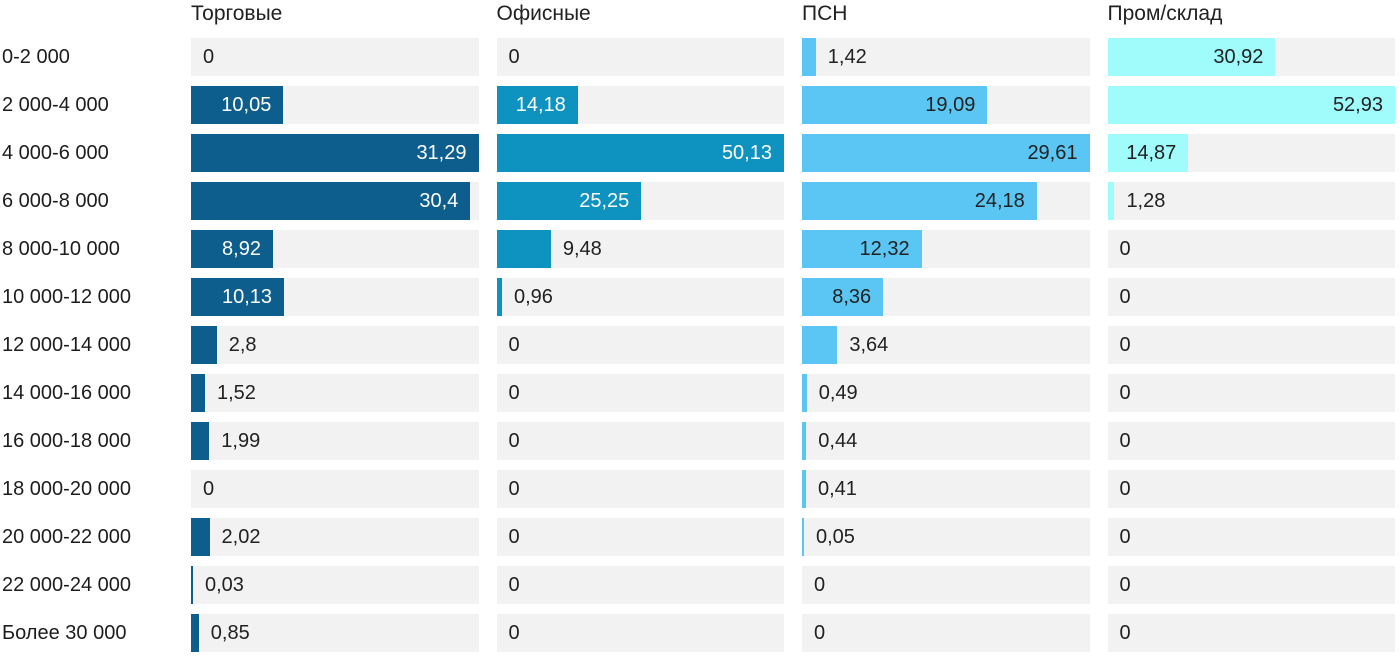  I want to click on bar-value-label: 29,61, so click(1052, 153).